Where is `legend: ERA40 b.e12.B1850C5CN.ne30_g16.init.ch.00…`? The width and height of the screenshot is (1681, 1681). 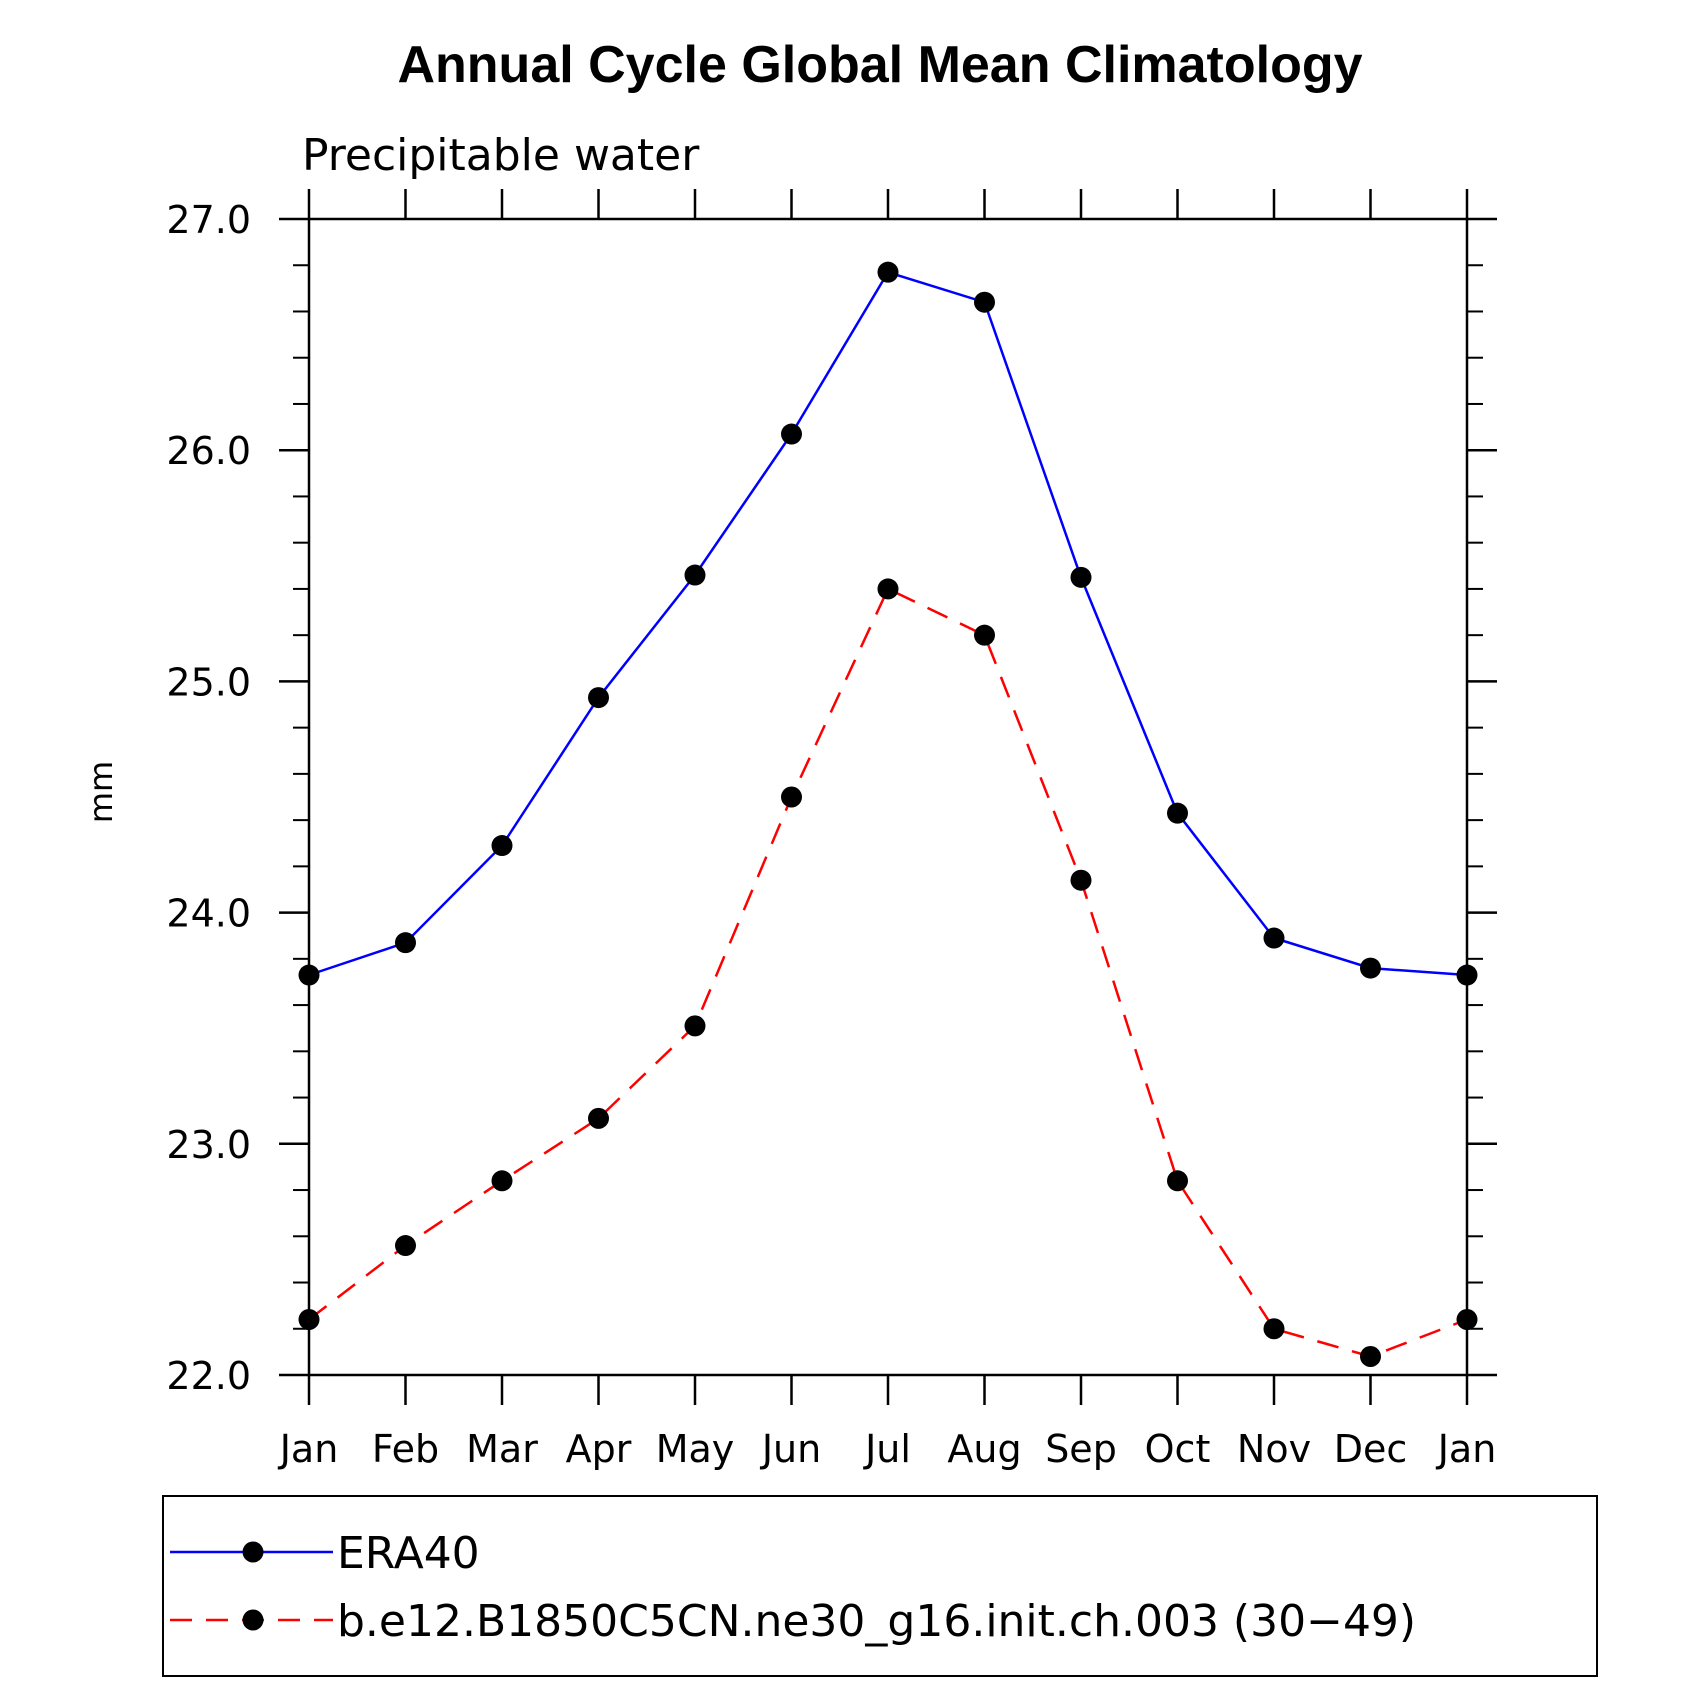 legend: ERA40 b.e12.B1850C5CN.ne30_g16.init.ch.00… is located at coordinates (880, 1586).